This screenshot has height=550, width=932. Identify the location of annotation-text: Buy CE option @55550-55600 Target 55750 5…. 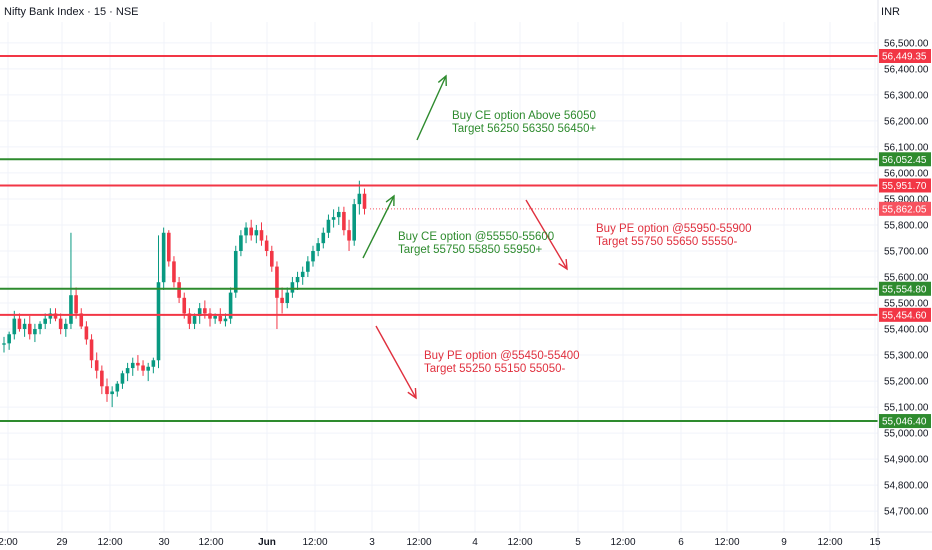
(476, 243).